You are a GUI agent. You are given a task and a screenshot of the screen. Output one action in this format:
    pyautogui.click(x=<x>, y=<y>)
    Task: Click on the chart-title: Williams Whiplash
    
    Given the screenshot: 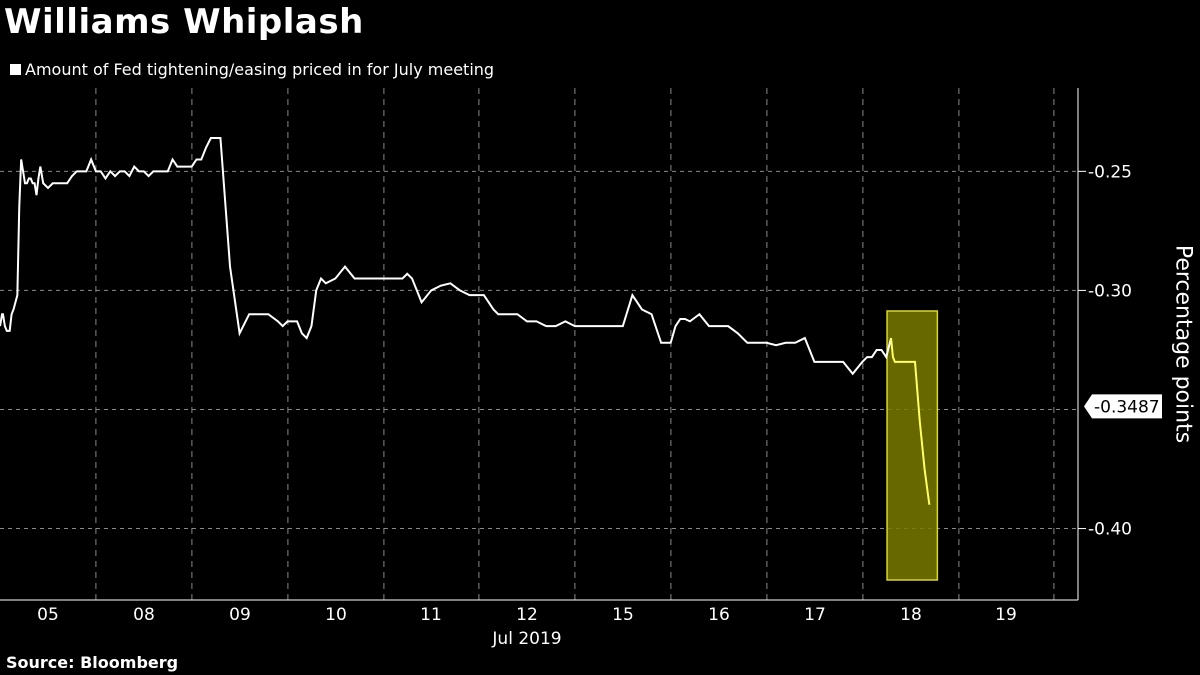 What is the action you would take?
    pyautogui.click(x=184, y=22)
    